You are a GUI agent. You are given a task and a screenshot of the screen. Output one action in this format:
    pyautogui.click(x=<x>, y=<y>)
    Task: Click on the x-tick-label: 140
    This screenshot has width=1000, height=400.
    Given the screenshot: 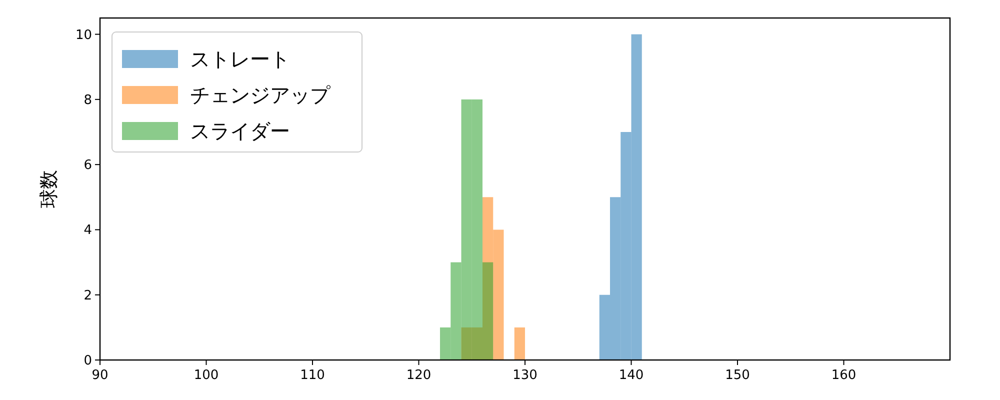 What is the action you would take?
    pyautogui.click(x=631, y=375)
    